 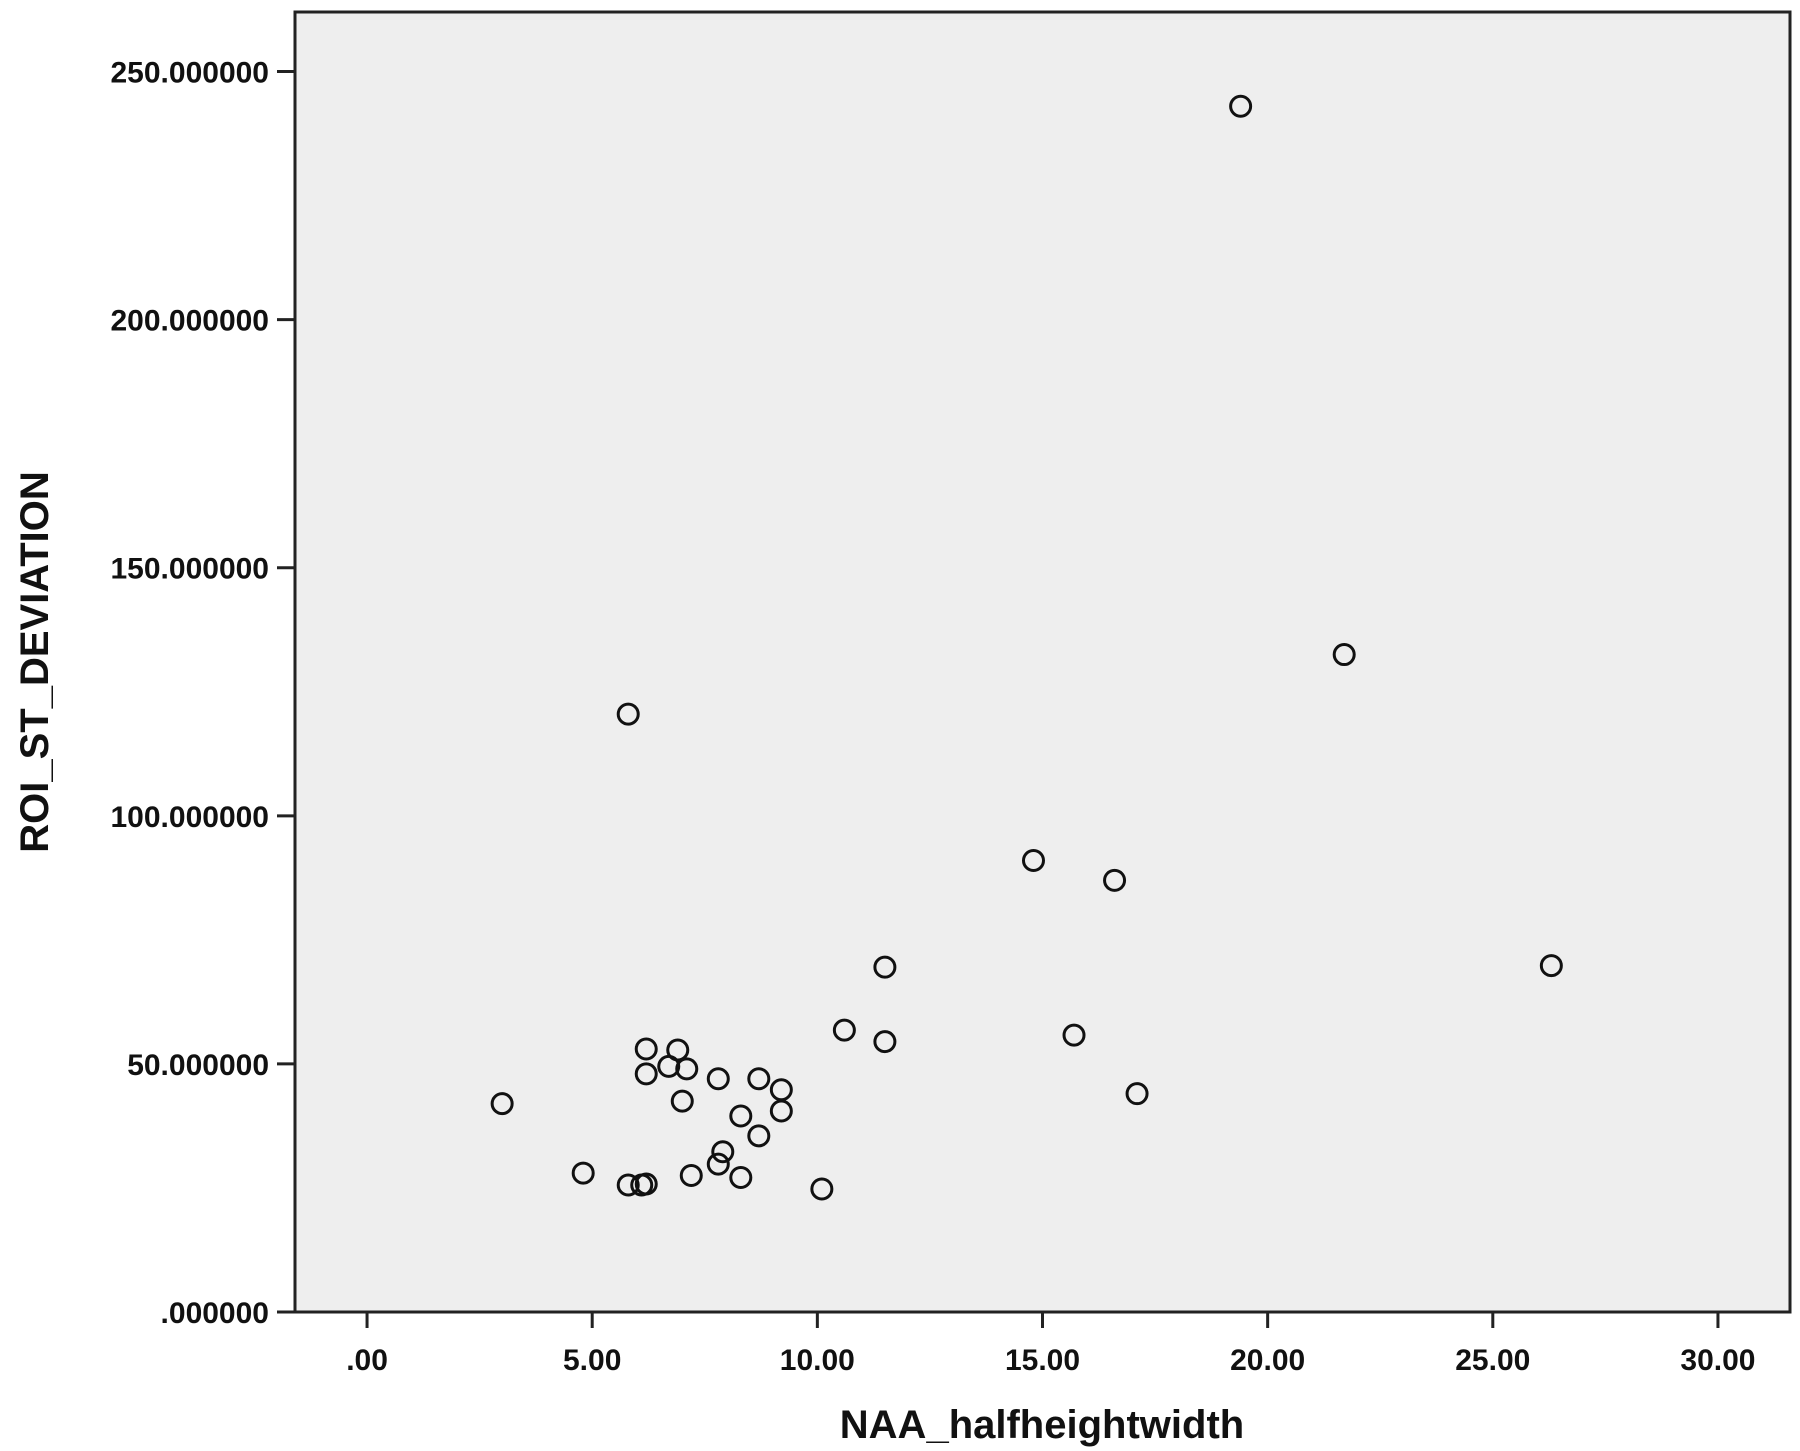 What do you see at coordinates (367, 1360) in the screenshot?
I see `x-tick-label: .00` at bounding box center [367, 1360].